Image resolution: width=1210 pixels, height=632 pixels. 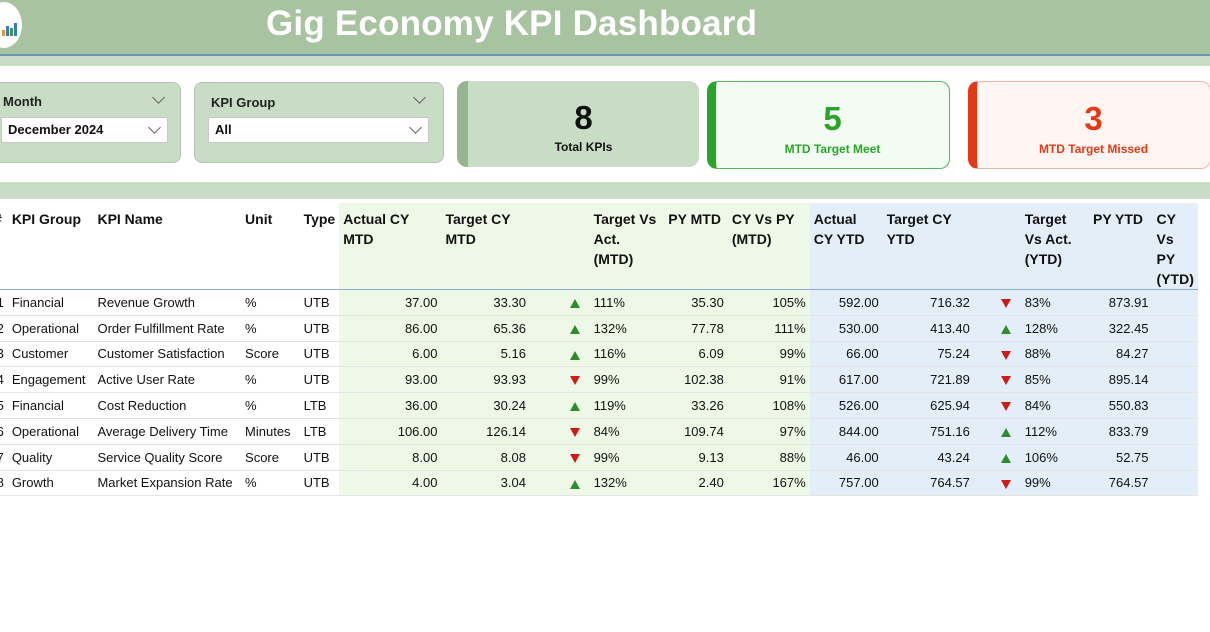 I want to click on mtd-target-meet-value: 5, so click(x=832, y=118).